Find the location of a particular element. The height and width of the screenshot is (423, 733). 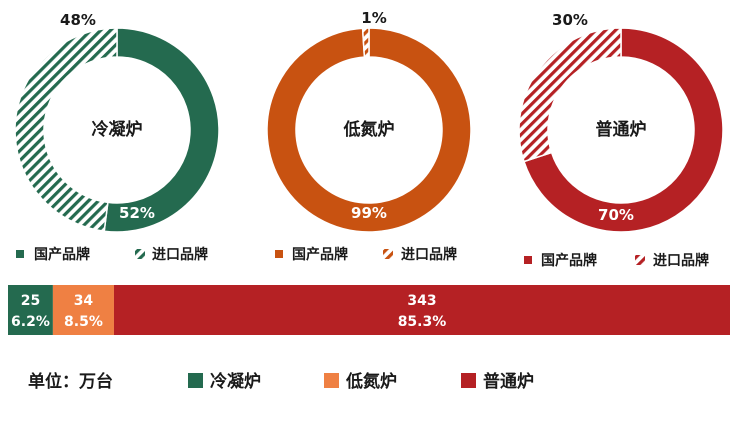

donut-chart-ordinary: 普通炉 70% 30% is located at coordinates (621, 122).